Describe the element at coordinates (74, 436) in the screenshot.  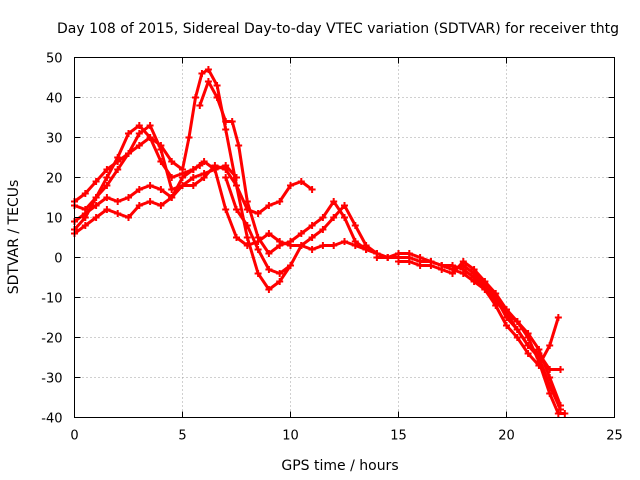
I see `x-tick-label: 0` at that location.